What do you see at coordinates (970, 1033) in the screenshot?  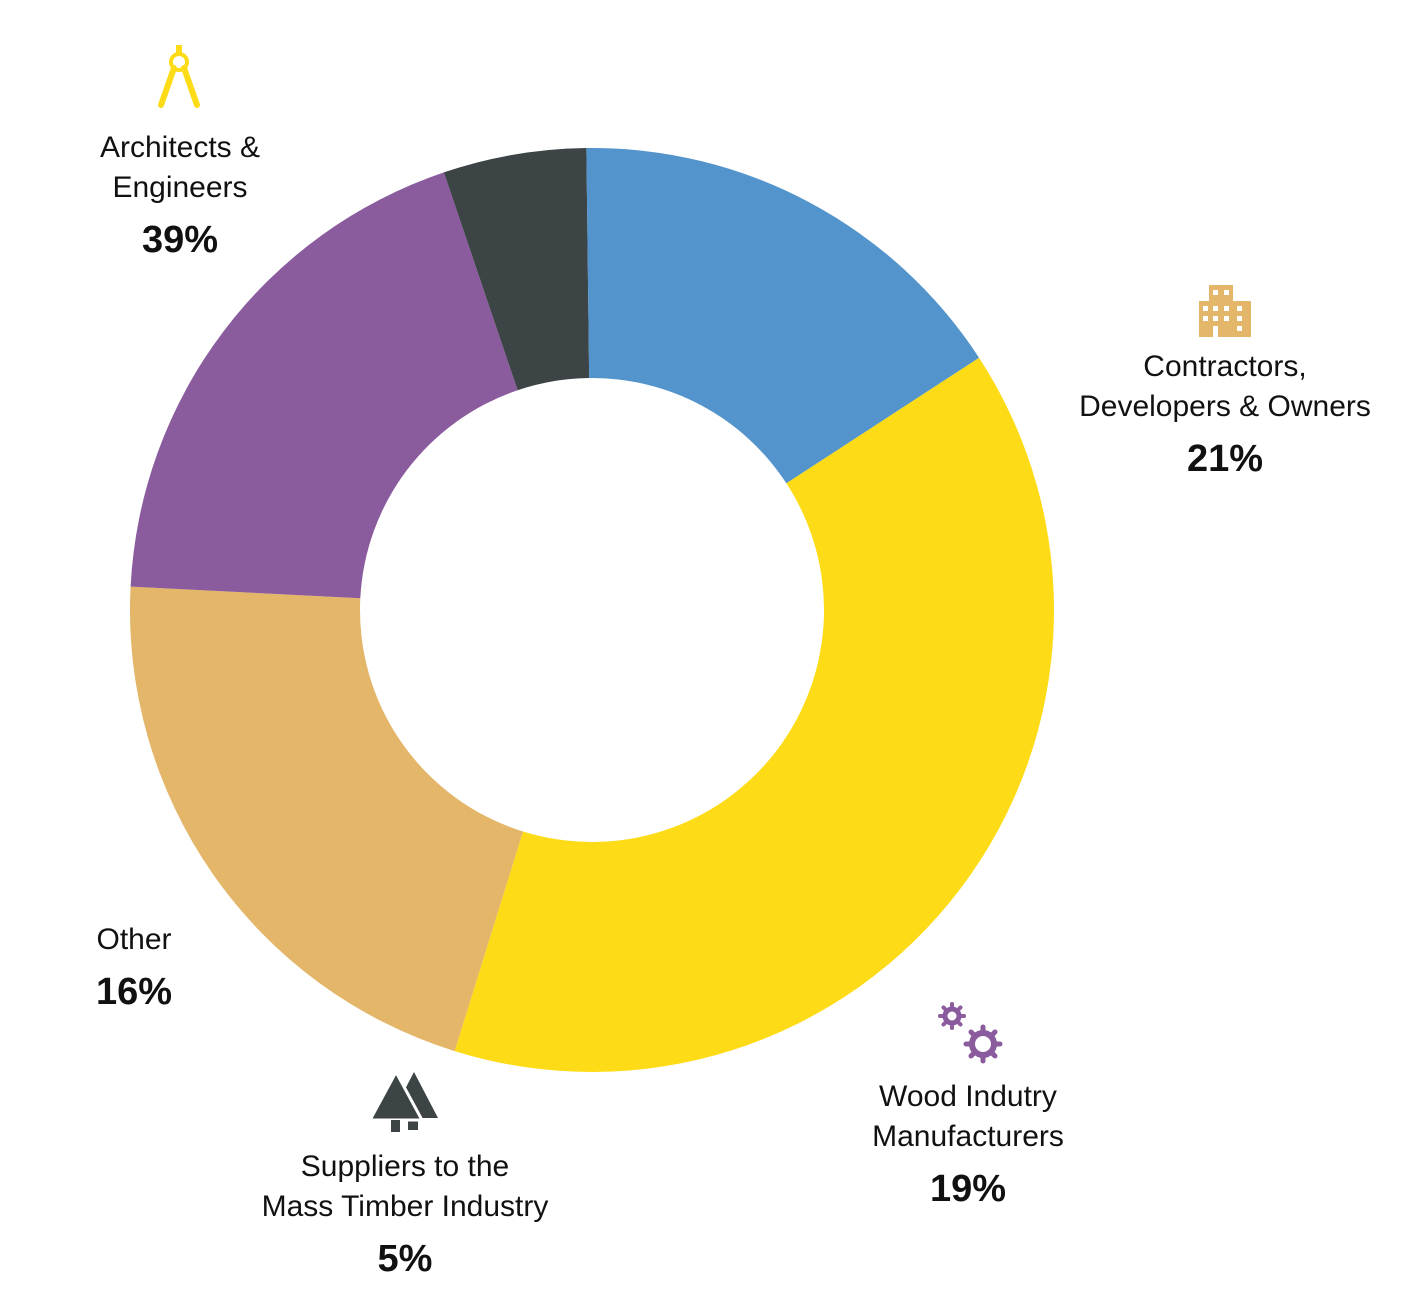 I see `gears-icon` at bounding box center [970, 1033].